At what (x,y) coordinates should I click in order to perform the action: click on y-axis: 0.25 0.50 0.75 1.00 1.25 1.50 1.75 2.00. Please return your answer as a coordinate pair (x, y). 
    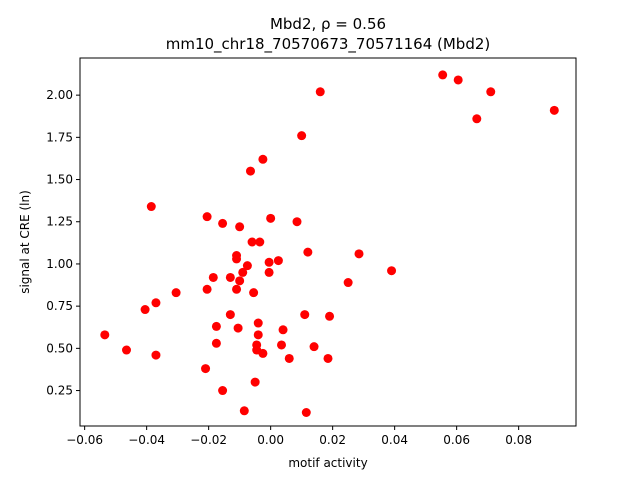
    Looking at the image, I should click on (63, 243).